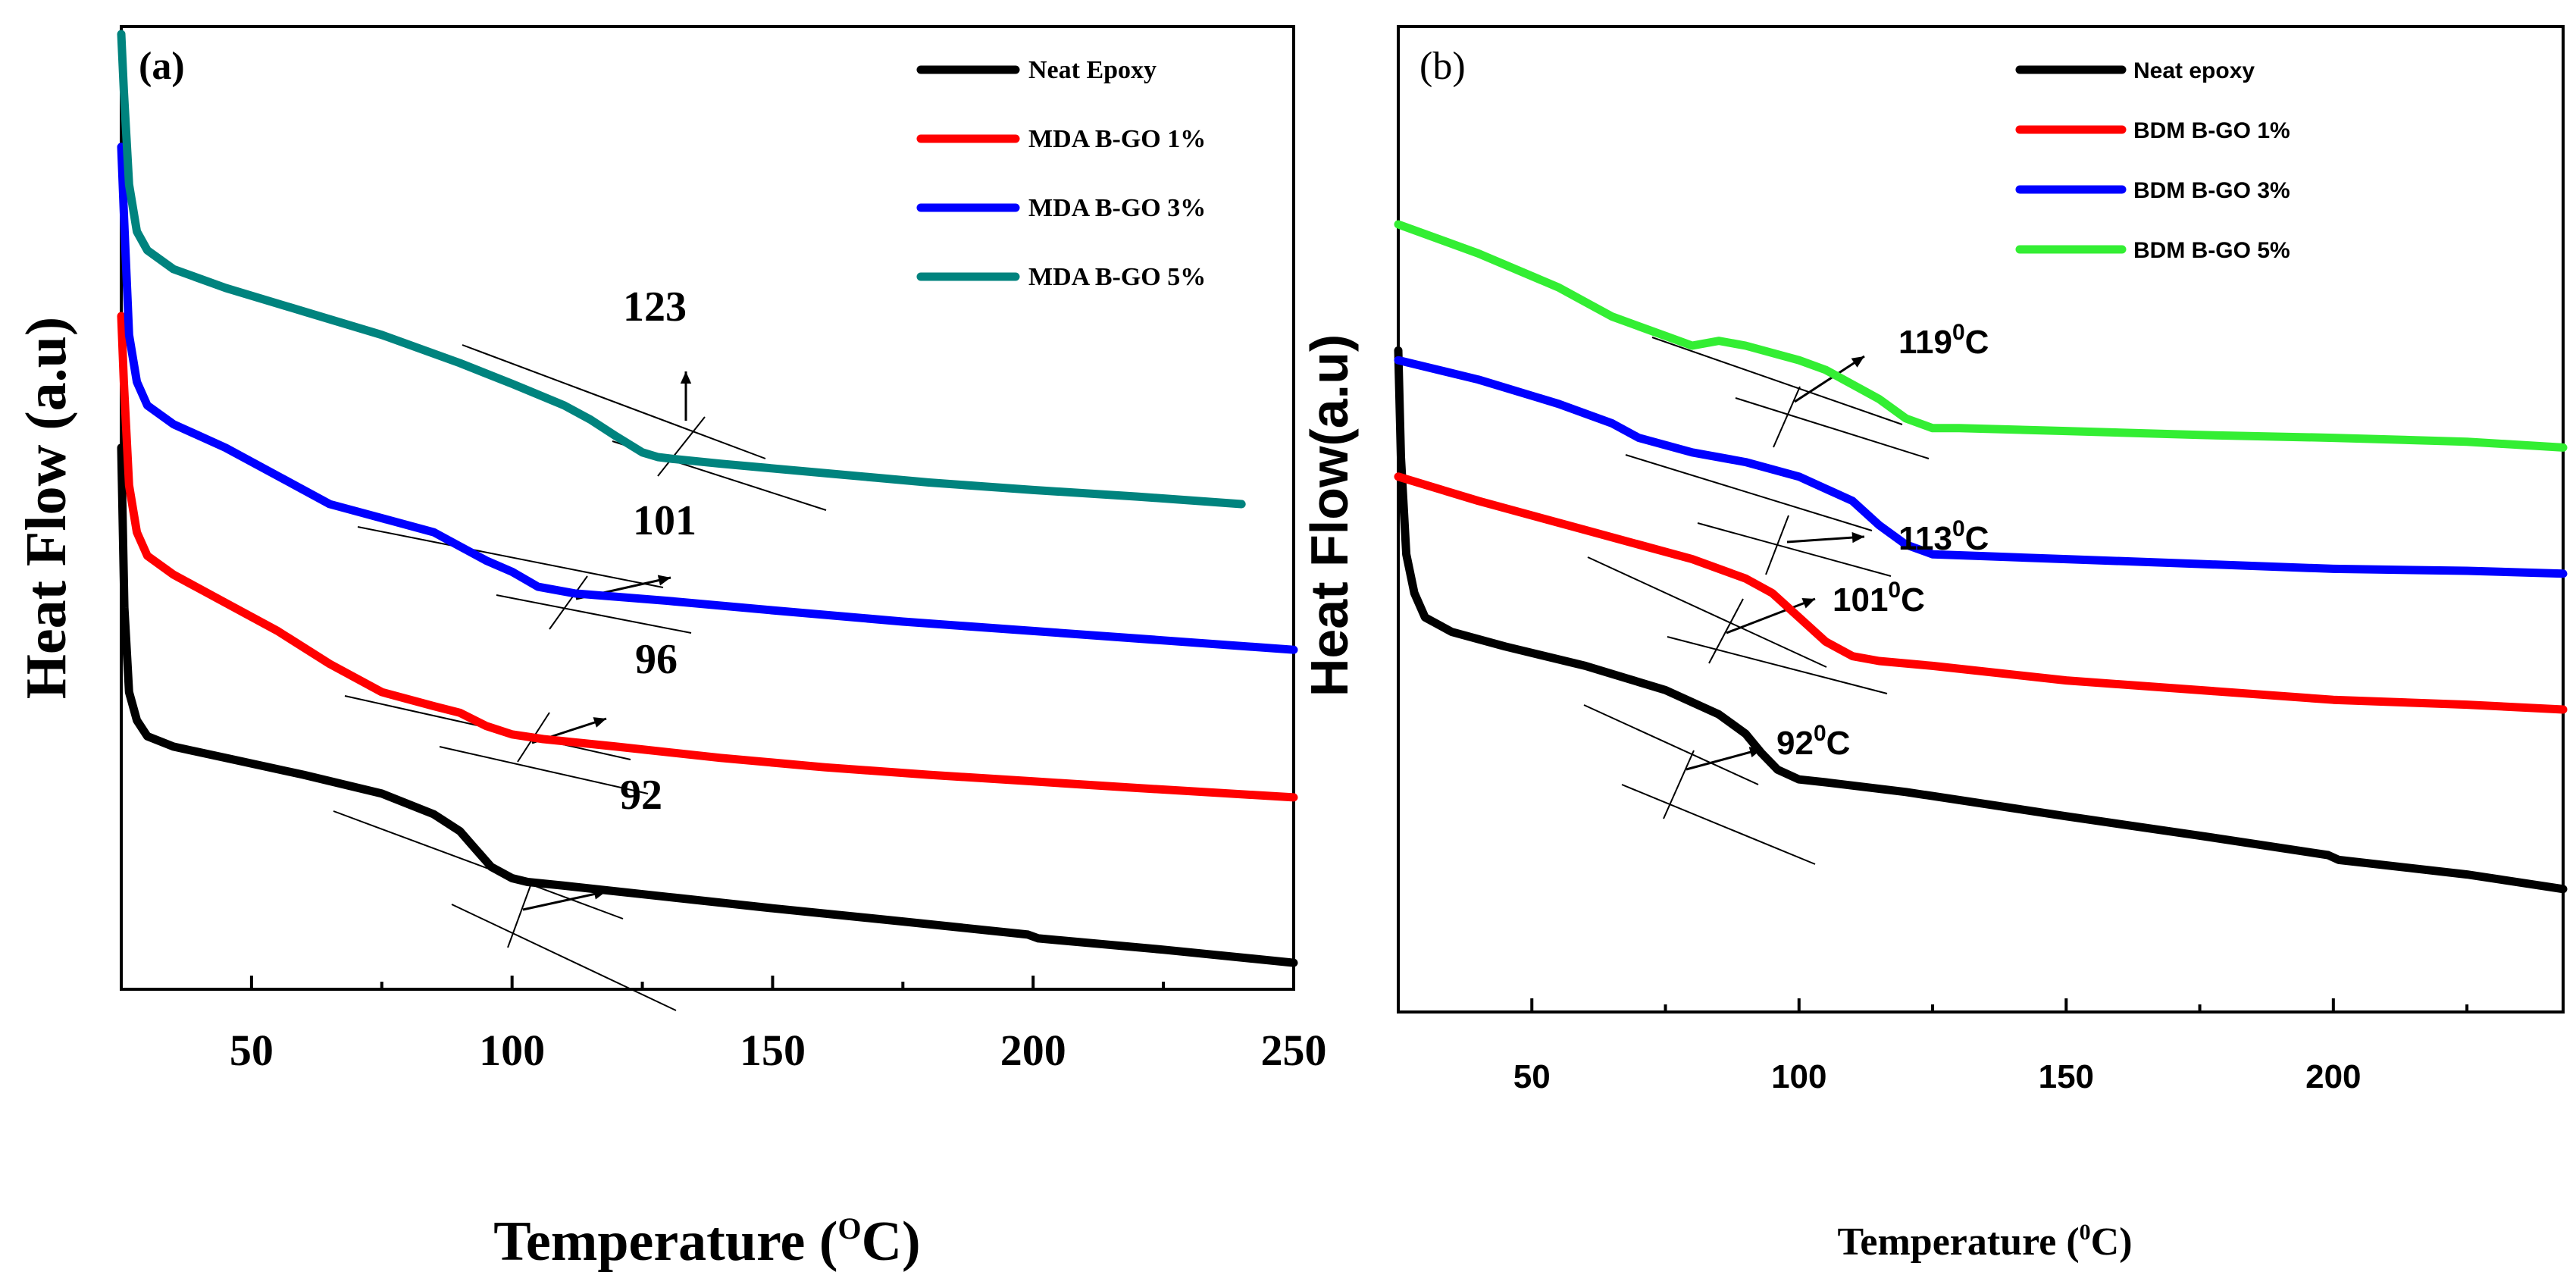  Describe the element at coordinates (1117, 139) in the screenshot. I see `panel-a-legend-label-mda-b-go-1: MDA B-GO 1%` at that location.